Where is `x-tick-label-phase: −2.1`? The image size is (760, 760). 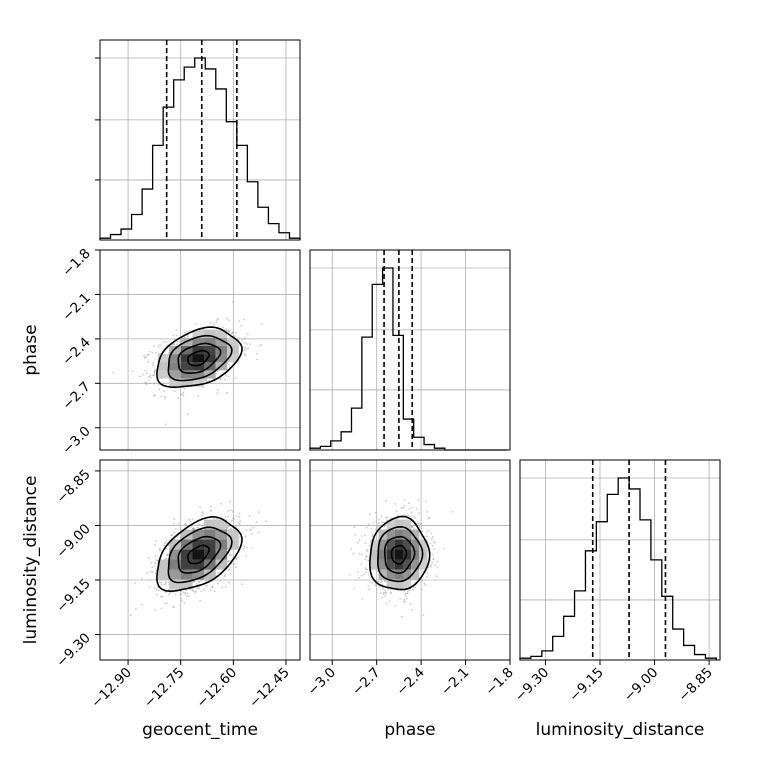
x-tick-label-phase: −2.1 is located at coordinates (455, 682).